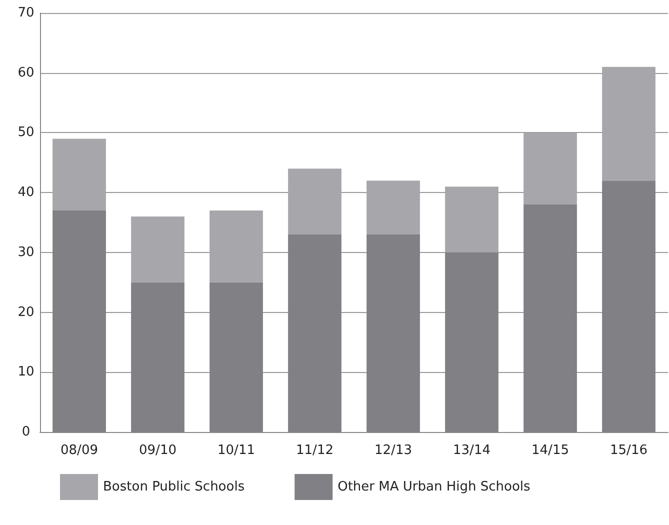  What do you see at coordinates (26, 372) in the screenshot?
I see `y-tick-label: 10` at bounding box center [26, 372].